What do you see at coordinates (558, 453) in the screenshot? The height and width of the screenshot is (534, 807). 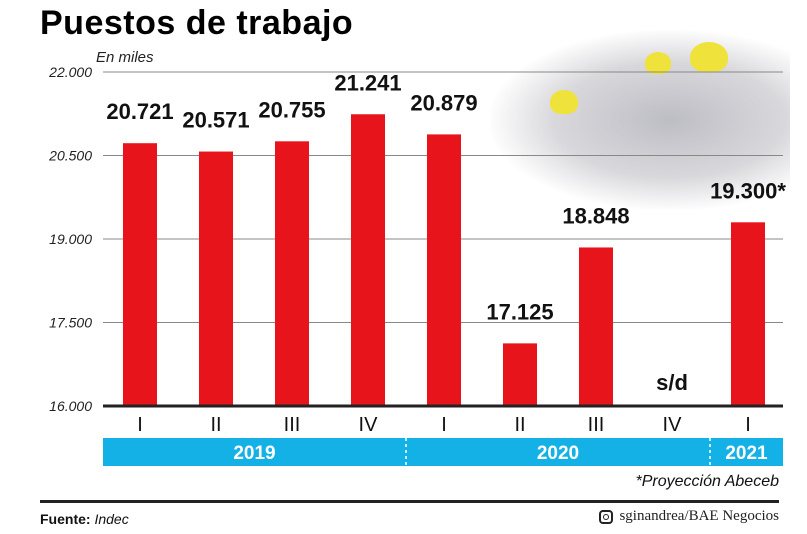 I see `year-label: 2020` at bounding box center [558, 453].